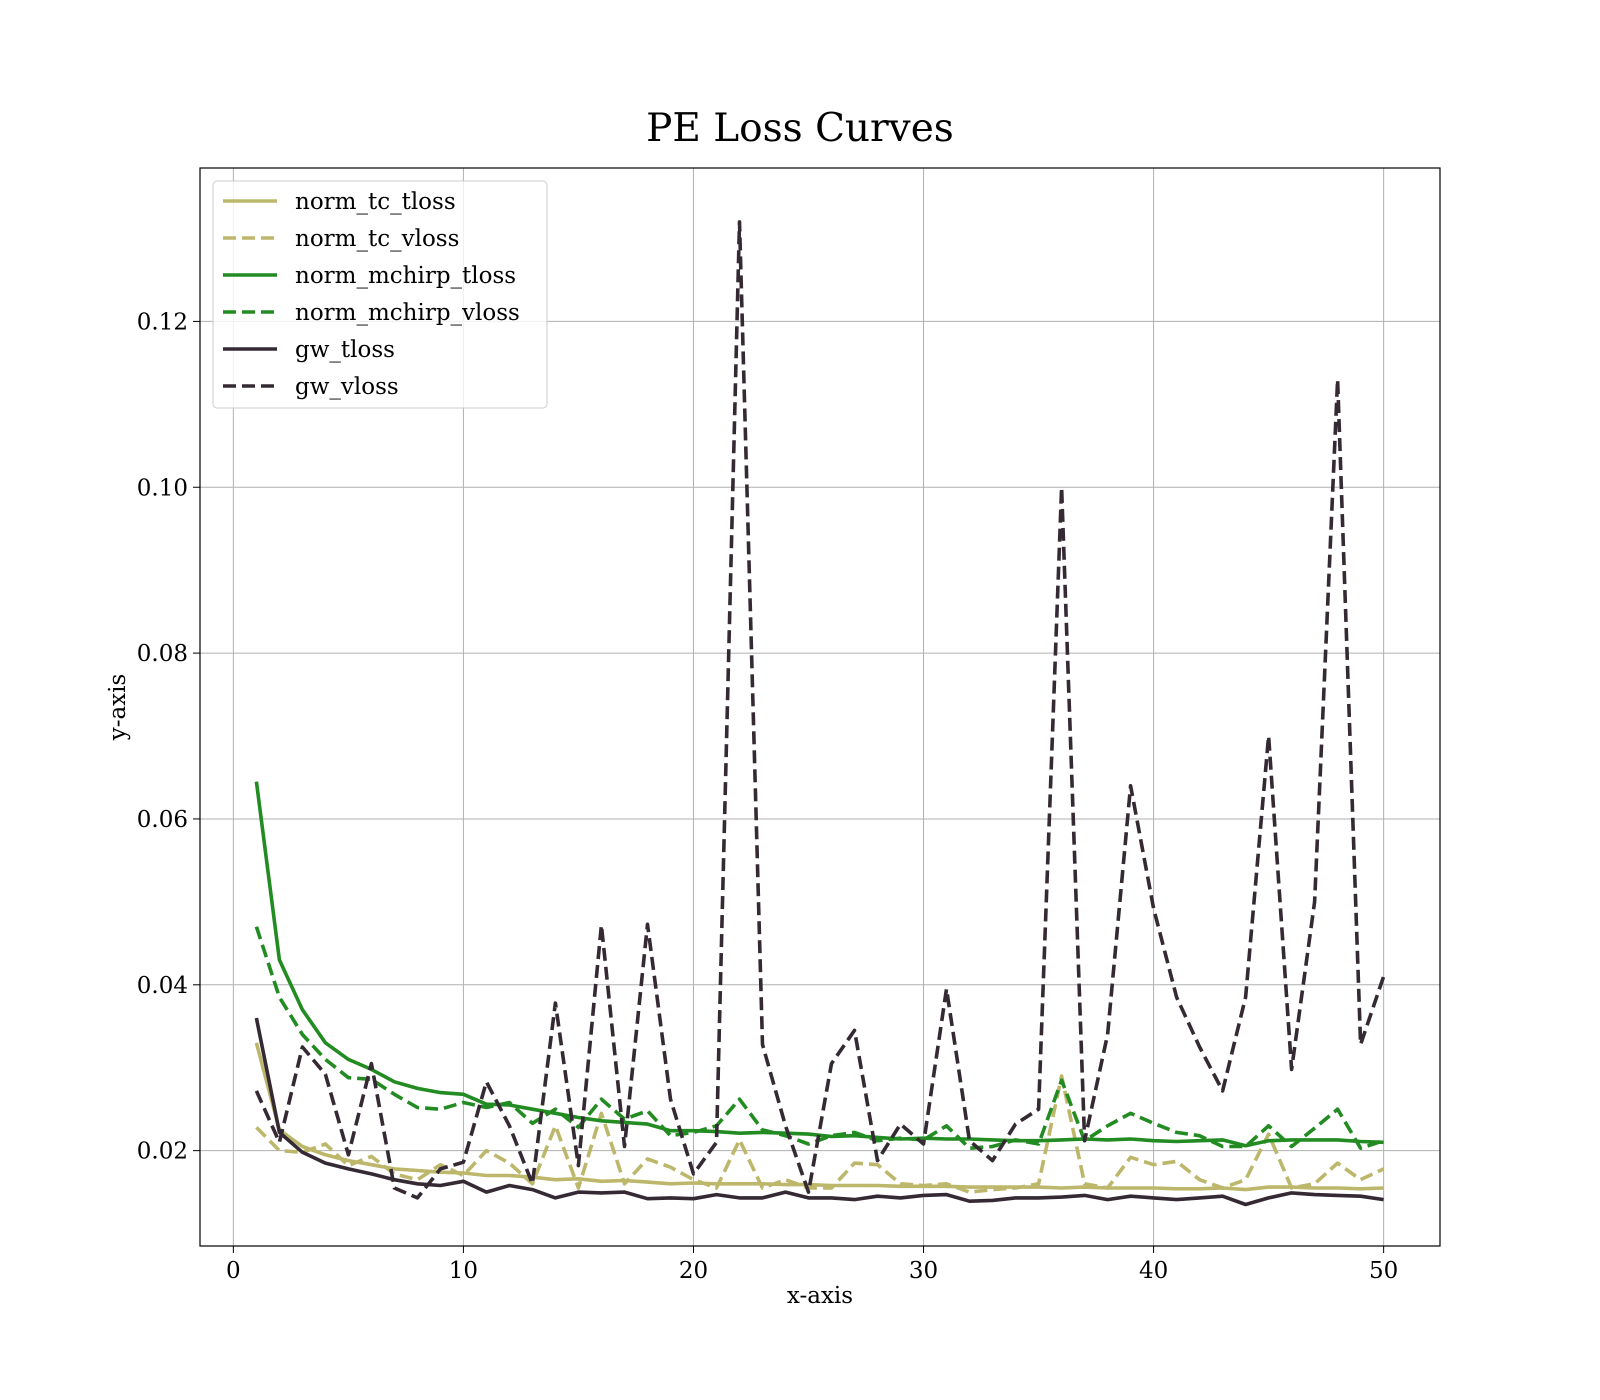  I want to click on legend-box, so click(380, 294).